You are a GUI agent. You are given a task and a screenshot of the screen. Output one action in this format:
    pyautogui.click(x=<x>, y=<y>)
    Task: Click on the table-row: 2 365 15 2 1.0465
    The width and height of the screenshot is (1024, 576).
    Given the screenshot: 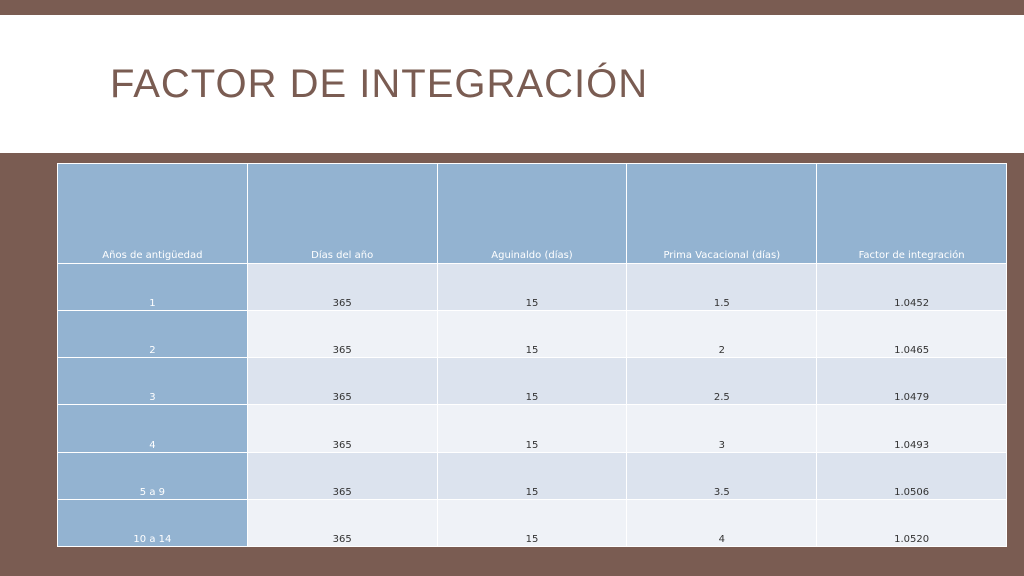 What is the action you would take?
    pyautogui.click(x=532, y=334)
    